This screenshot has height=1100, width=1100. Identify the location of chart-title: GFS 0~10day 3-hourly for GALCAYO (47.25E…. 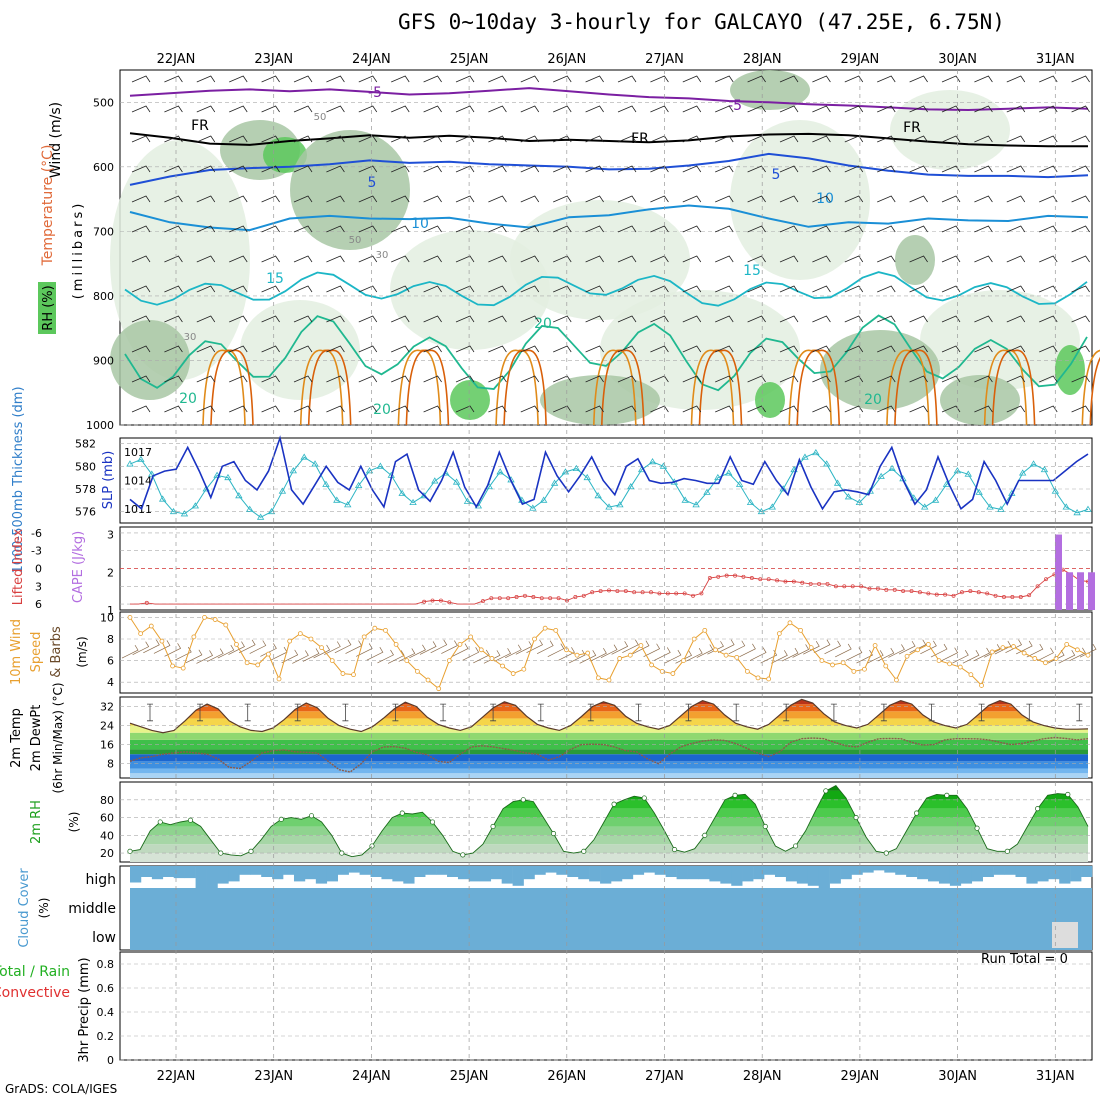
(701, 22).